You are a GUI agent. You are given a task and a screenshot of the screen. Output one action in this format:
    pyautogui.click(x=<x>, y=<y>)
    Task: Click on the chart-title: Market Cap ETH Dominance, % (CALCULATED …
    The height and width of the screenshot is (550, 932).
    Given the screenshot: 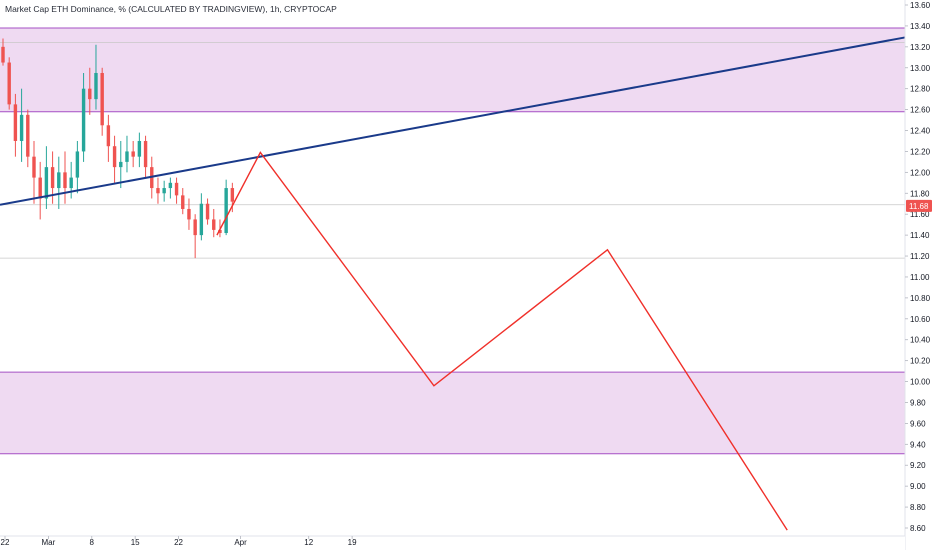 What is the action you would take?
    pyautogui.click(x=171, y=9)
    